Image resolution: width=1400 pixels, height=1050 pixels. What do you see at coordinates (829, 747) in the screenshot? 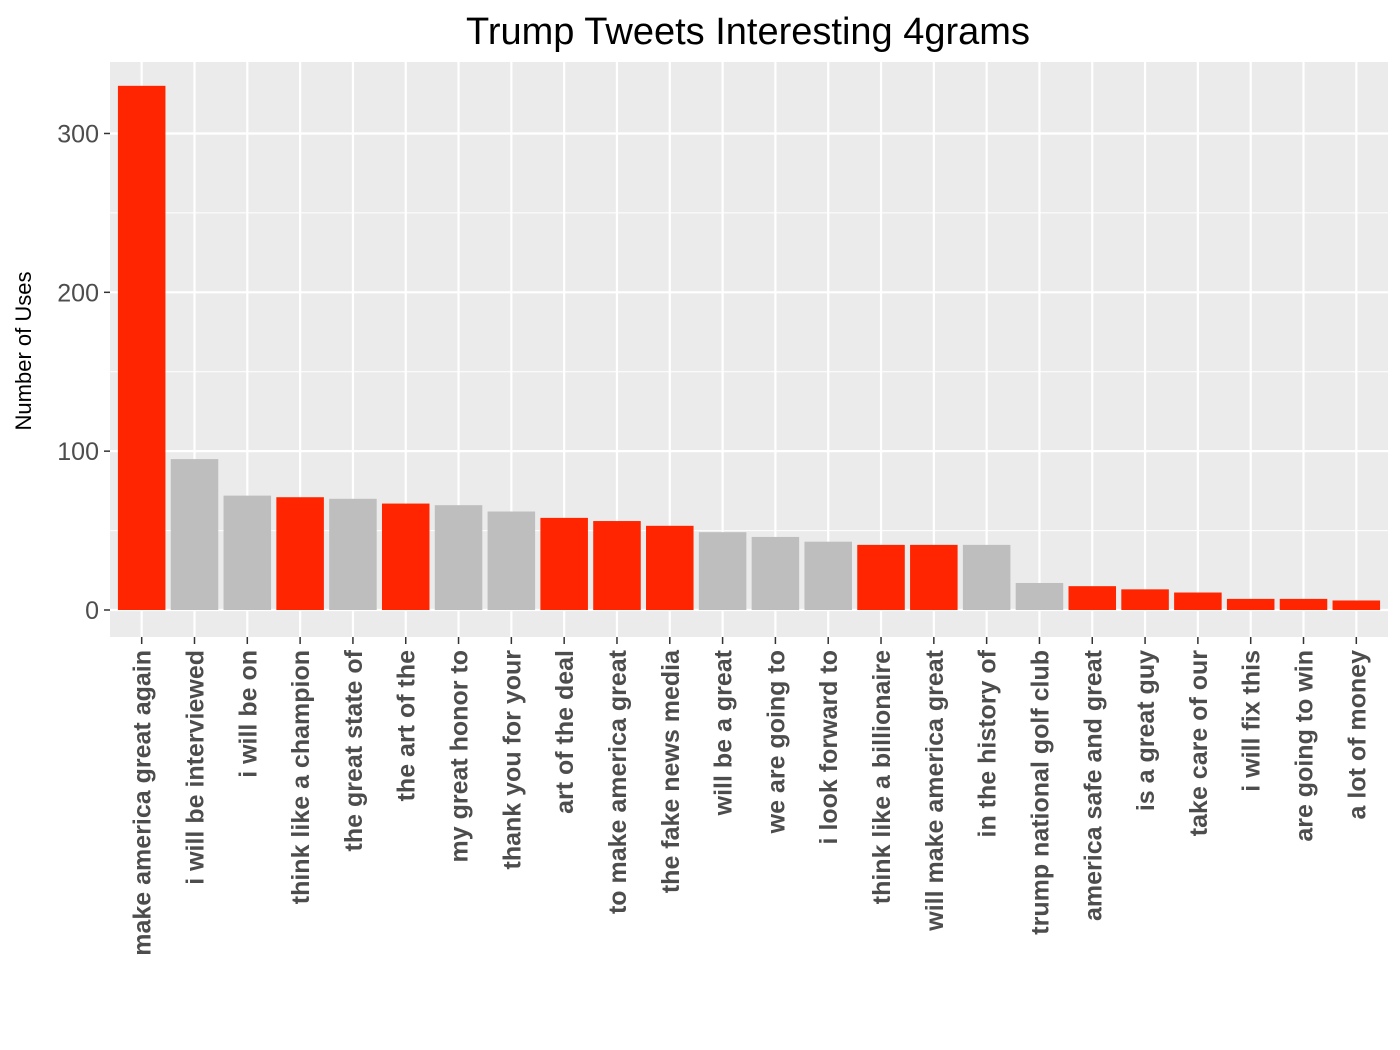
I see `x-tick-label: i look forward to` at bounding box center [829, 747].